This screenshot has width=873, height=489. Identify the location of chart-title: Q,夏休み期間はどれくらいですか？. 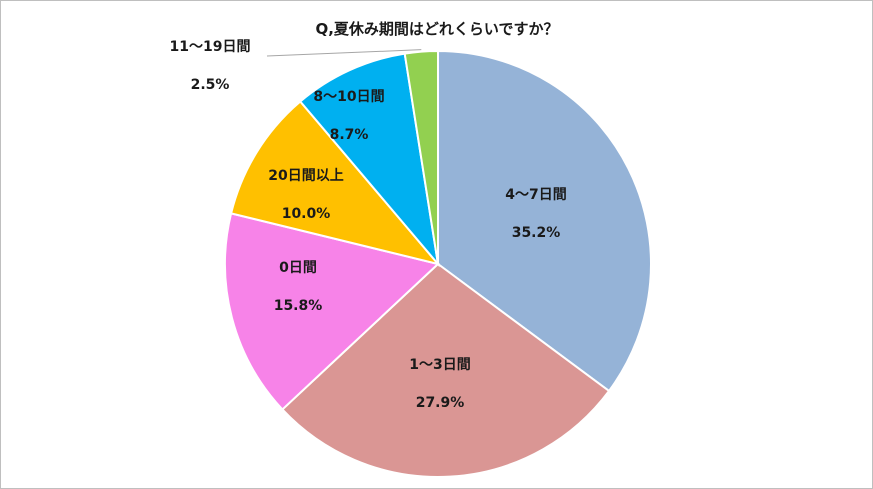
(436, 29).